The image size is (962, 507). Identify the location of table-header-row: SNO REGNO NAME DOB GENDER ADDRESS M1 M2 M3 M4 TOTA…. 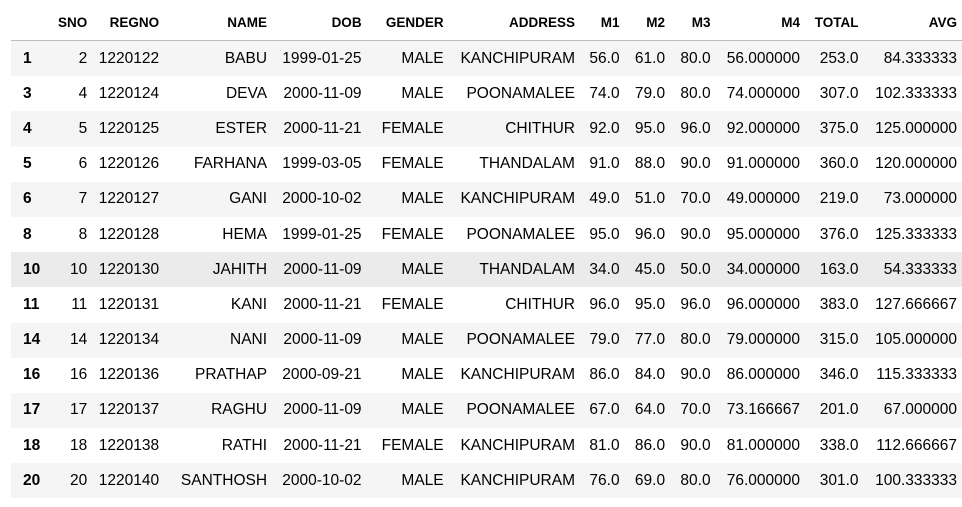
(486, 23).